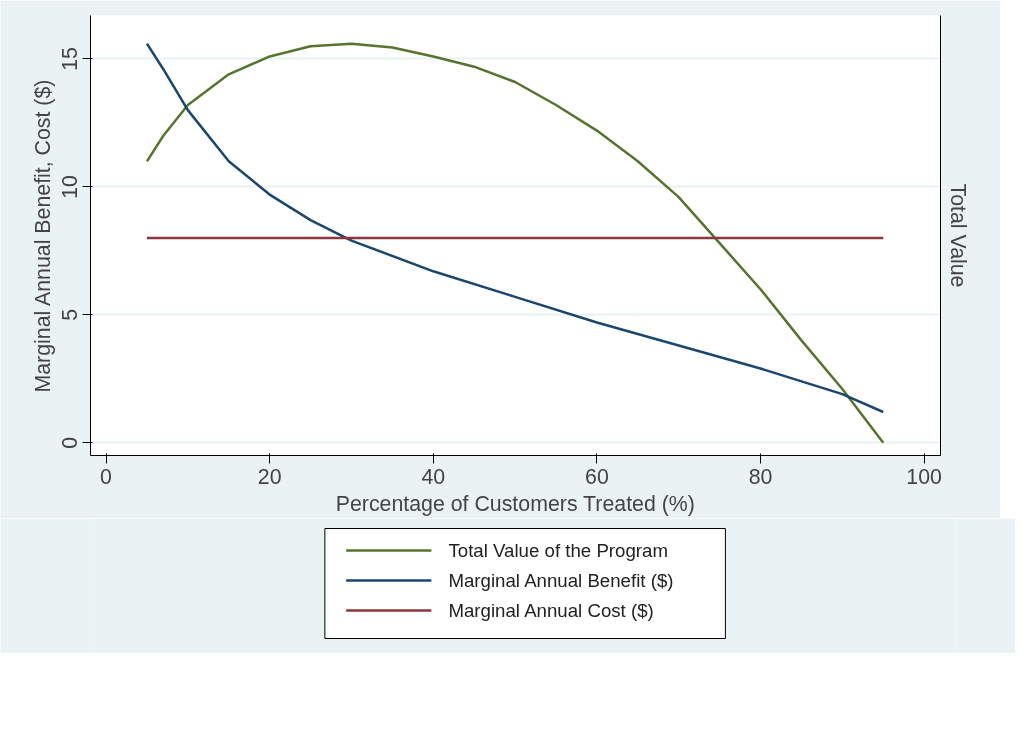 The image size is (1029, 749). I want to click on legend-label: Total Value of the Program, so click(558, 550).